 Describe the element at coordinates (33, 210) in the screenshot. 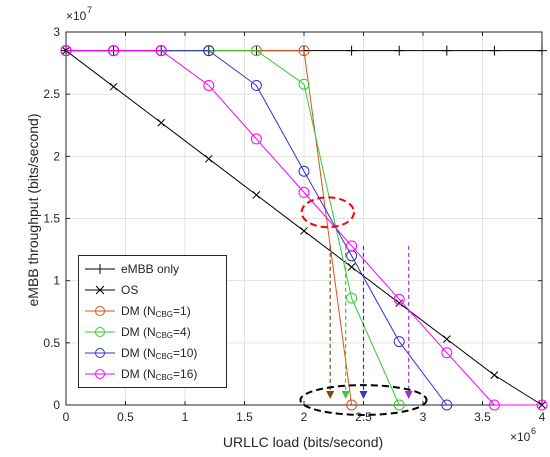

I see `y-axis-label: eMBB throughput (bits/second)` at that location.